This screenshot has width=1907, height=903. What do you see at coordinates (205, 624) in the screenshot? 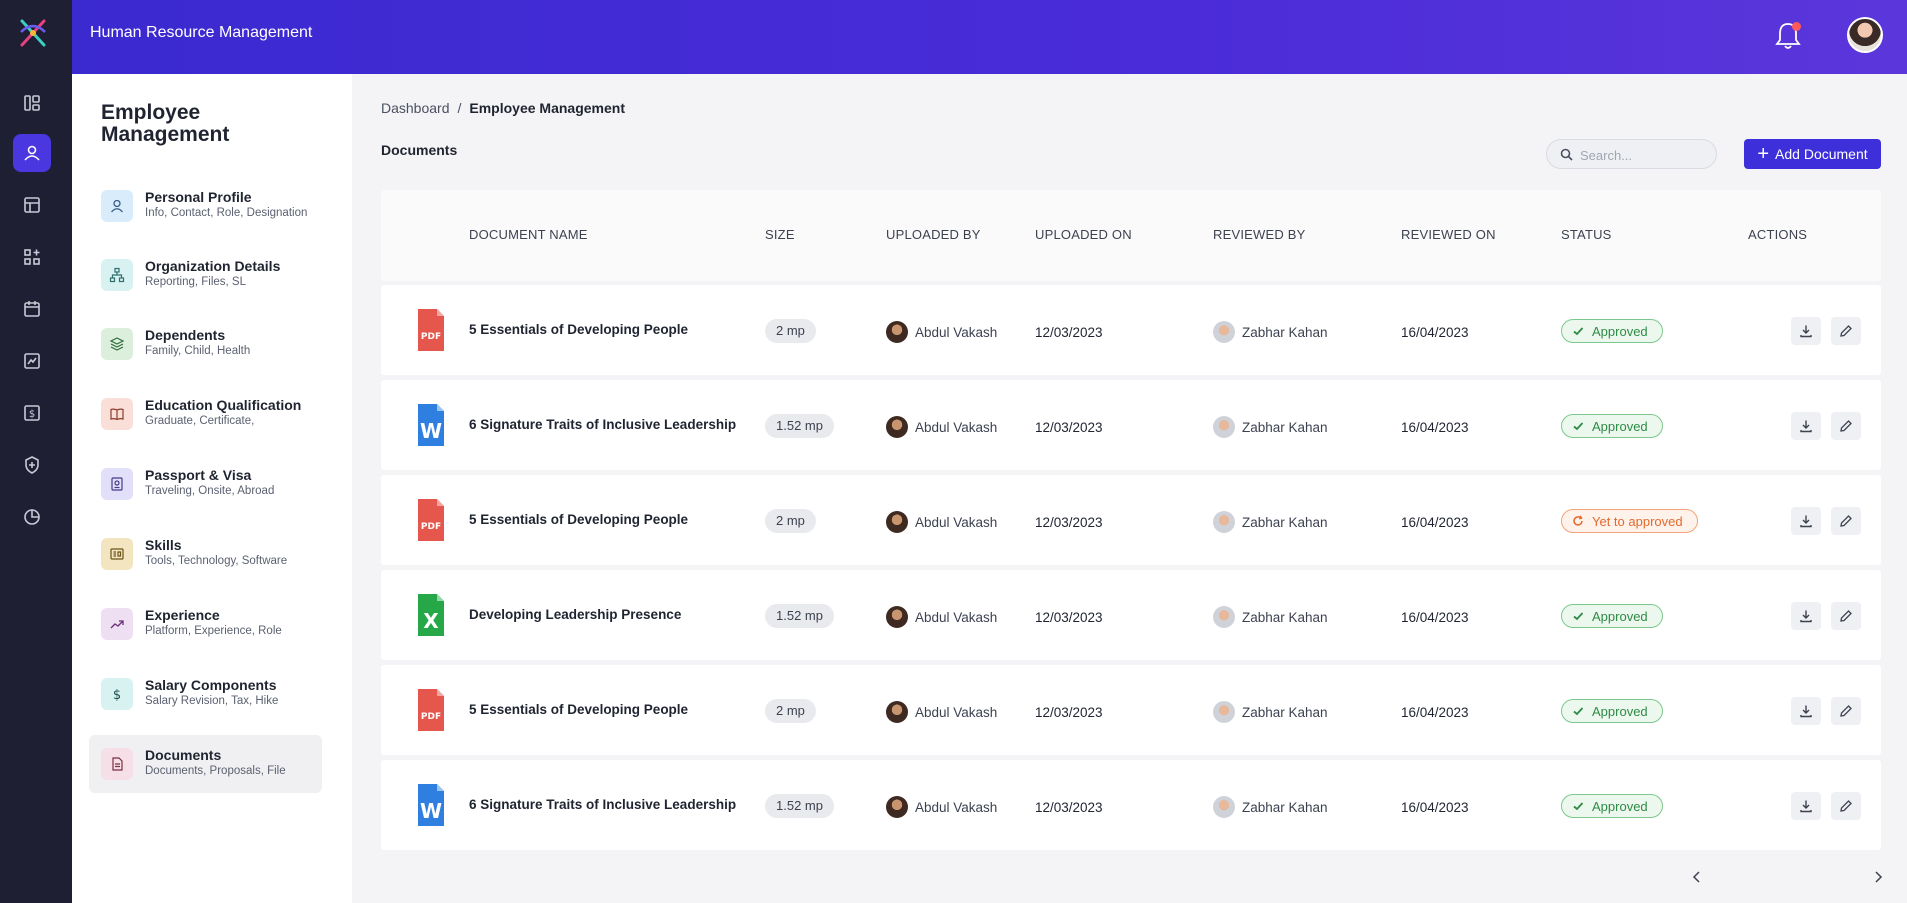
I see `sidebar-item-experience: Experience Platform, Experience, Role` at bounding box center [205, 624].